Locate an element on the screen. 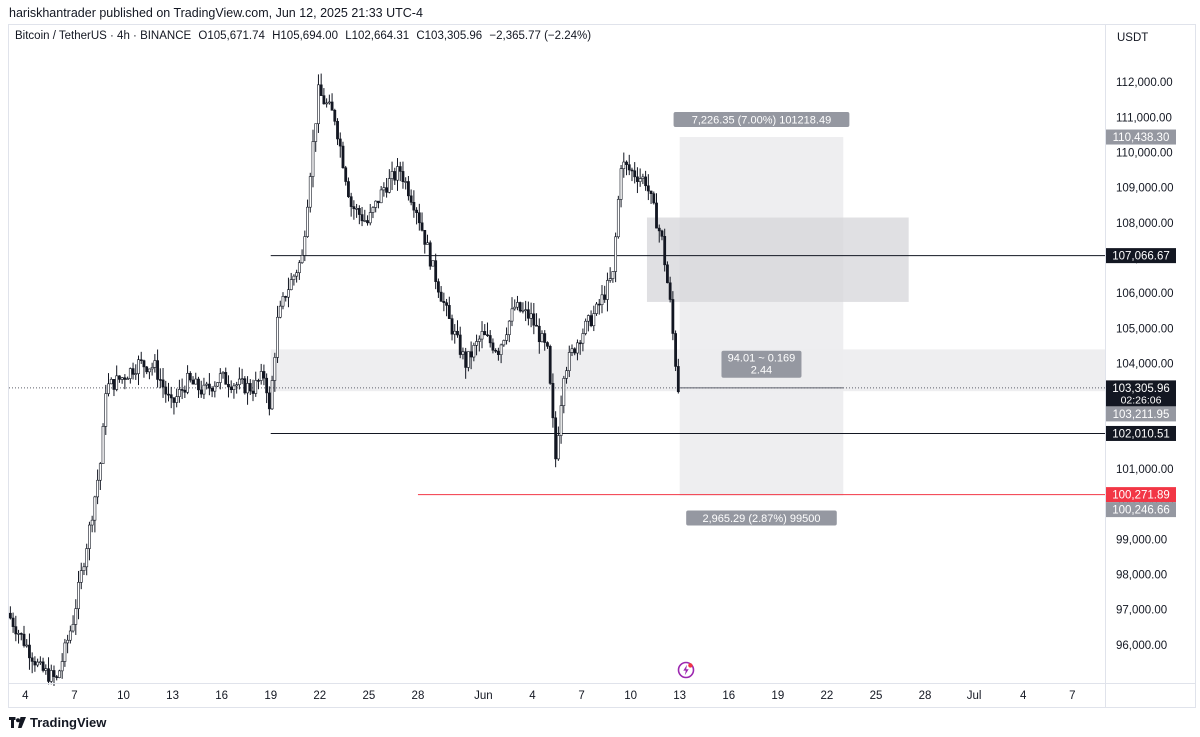  x-tick-label: 10 is located at coordinates (630, 696).